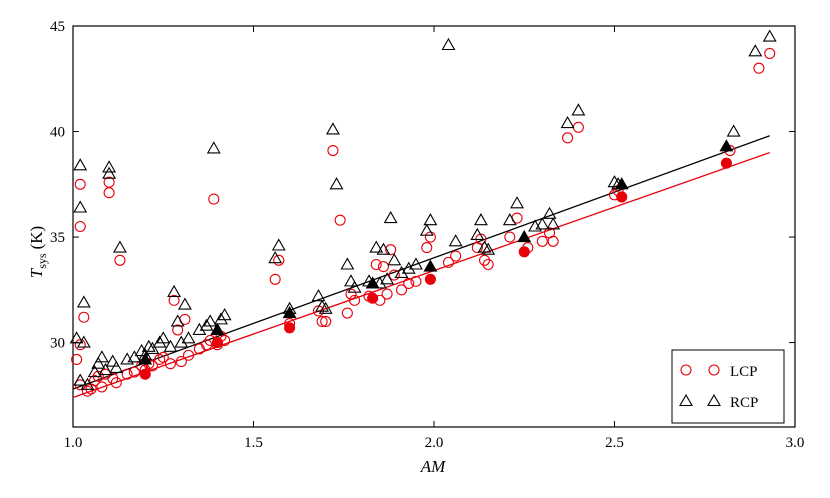 This screenshot has width=830, height=498. I want to click on legend-item-lcp, so click(700, 370).